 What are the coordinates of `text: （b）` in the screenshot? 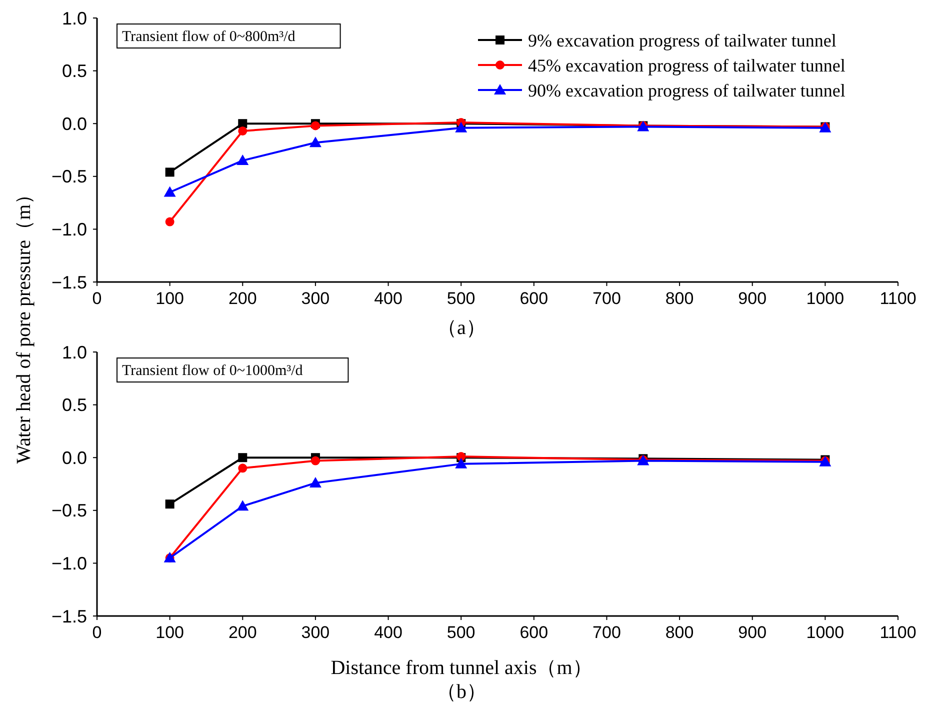 It's located at (461, 692).